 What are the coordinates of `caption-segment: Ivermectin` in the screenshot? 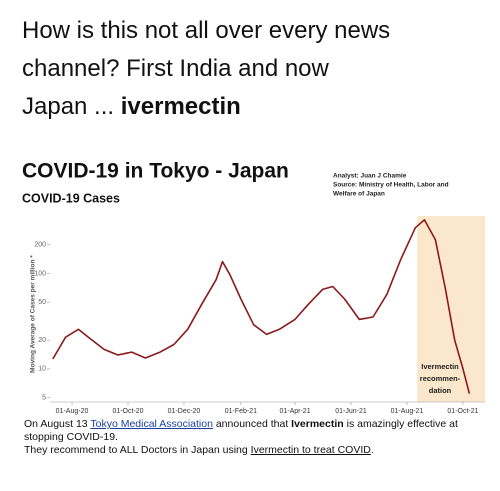 It's located at (317, 424).